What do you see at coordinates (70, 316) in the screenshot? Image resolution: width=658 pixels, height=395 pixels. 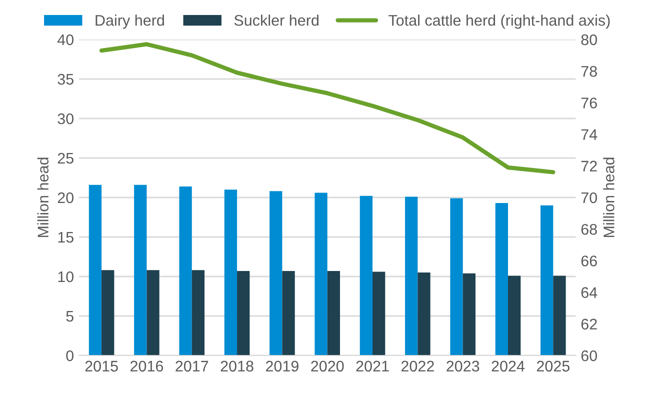 I see `y-tick-label: 5` at bounding box center [70, 316].